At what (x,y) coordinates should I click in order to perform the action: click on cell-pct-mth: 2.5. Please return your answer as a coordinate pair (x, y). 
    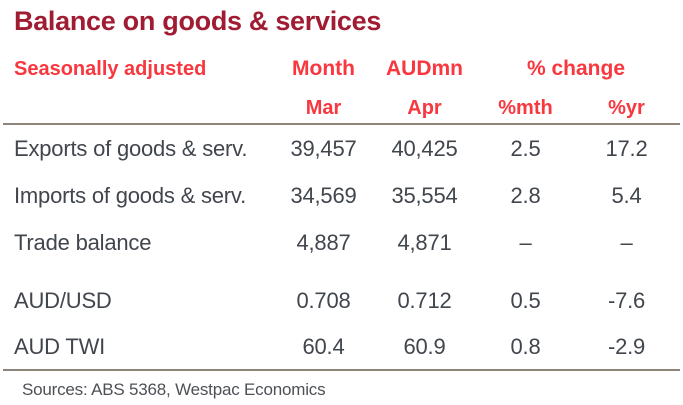
    Looking at the image, I should click on (525, 148).